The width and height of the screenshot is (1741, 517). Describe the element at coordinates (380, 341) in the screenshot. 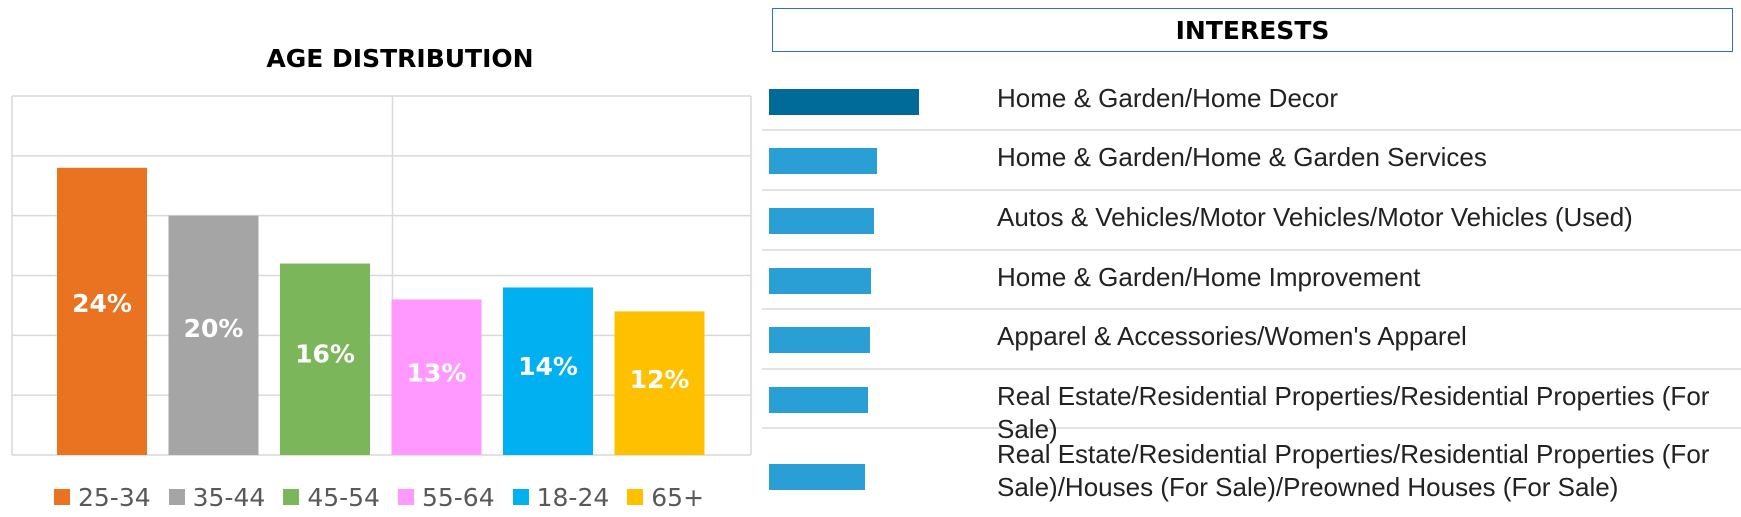

I see `chart-data-labels: 24% 20% 16% 13% 14% 12%` at that location.